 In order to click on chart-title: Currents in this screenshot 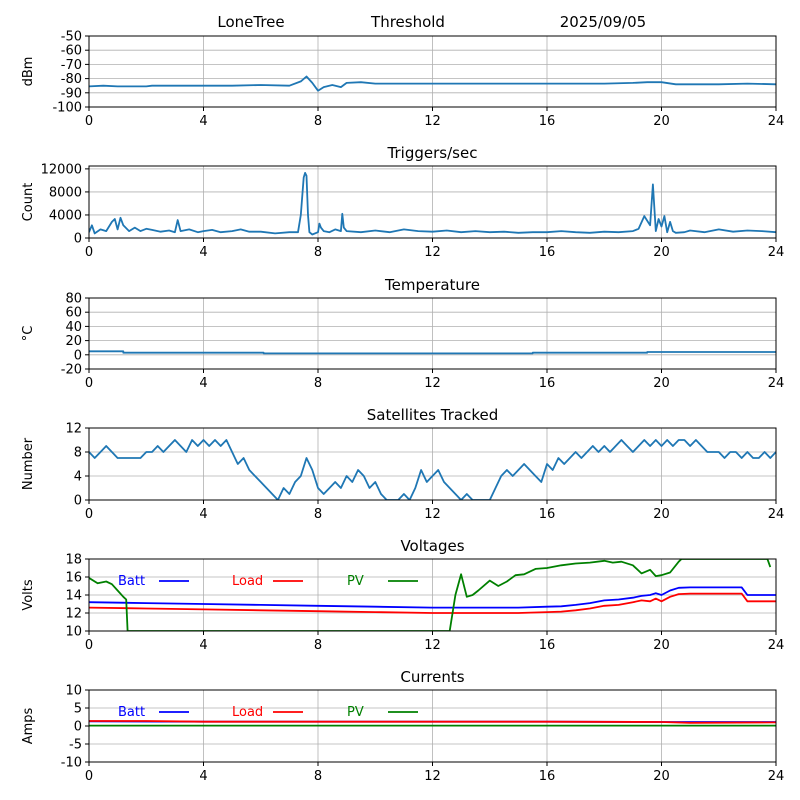, I will do `click(432, 677)`.